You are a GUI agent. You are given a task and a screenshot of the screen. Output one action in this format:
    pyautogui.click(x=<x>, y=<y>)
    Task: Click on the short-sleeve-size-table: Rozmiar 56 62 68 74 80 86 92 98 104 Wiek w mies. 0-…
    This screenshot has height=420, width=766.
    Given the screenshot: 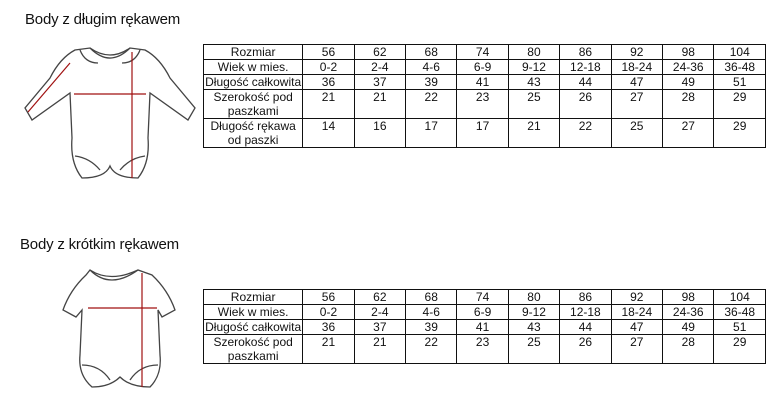 What is the action you would take?
    pyautogui.click(x=484, y=326)
    